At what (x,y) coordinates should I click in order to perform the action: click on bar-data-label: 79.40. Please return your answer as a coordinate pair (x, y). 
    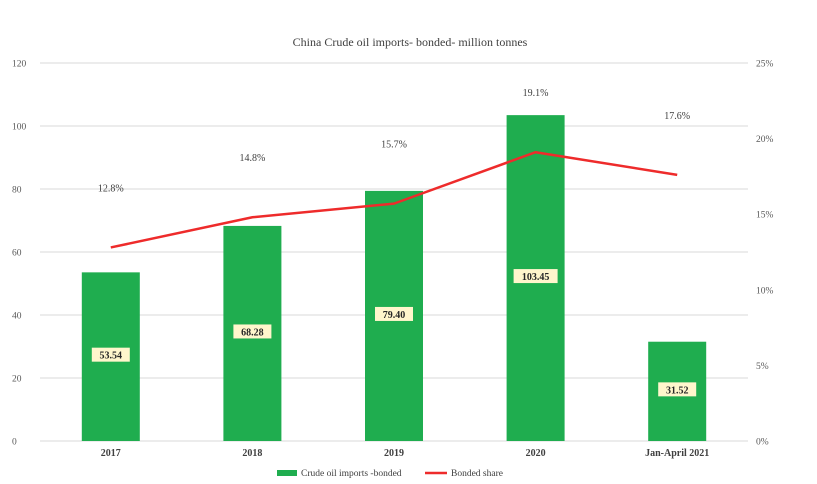
    Looking at the image, I should click on (394, 315).